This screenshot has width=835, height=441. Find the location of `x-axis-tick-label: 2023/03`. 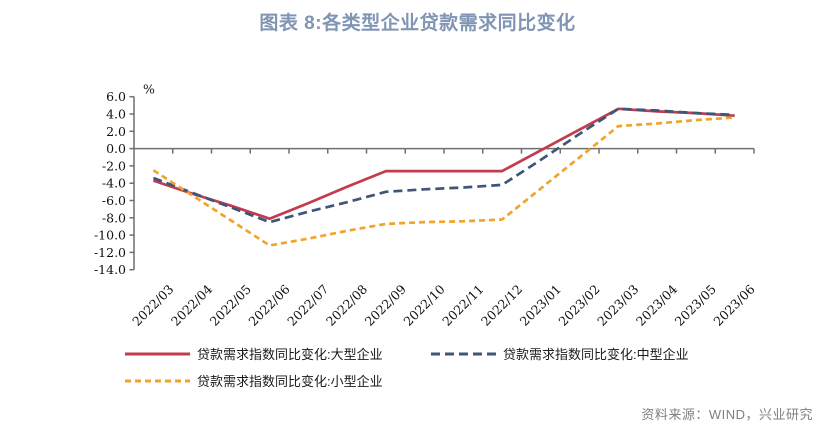

x-axis-tick-label: 2023/03 is located at coordinates (617, 304).